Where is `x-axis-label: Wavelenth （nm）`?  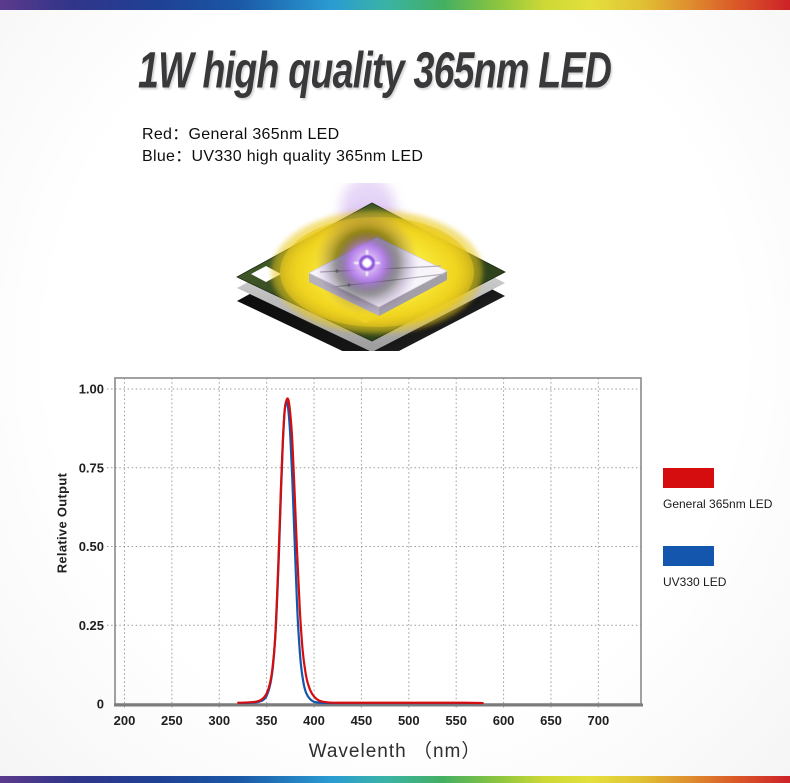
x-axis-label: Wavelenth （nm） is located at coordinates (395, 751).